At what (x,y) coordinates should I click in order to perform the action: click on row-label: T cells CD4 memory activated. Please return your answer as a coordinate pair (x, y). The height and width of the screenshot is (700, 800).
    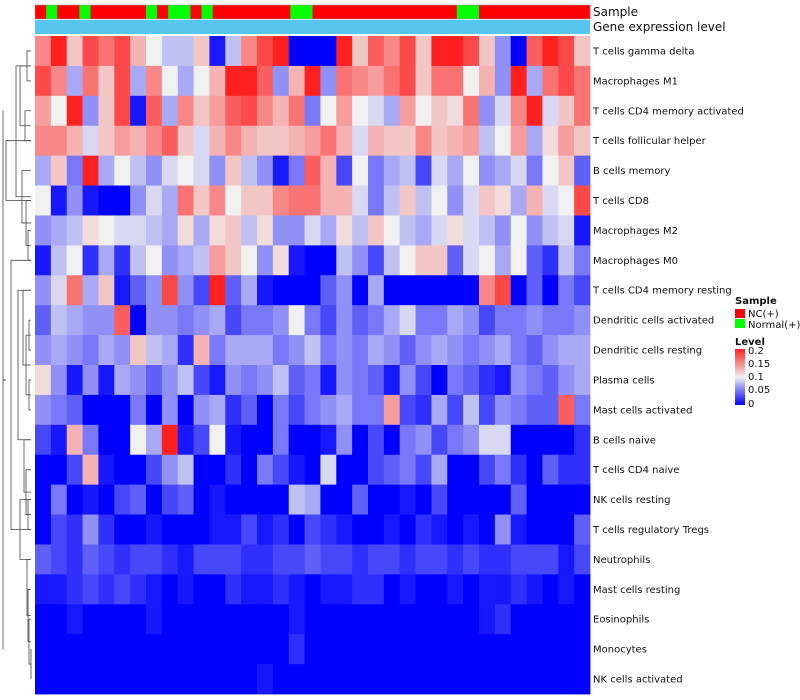
    Looking at the image, I should click on (668, 111).